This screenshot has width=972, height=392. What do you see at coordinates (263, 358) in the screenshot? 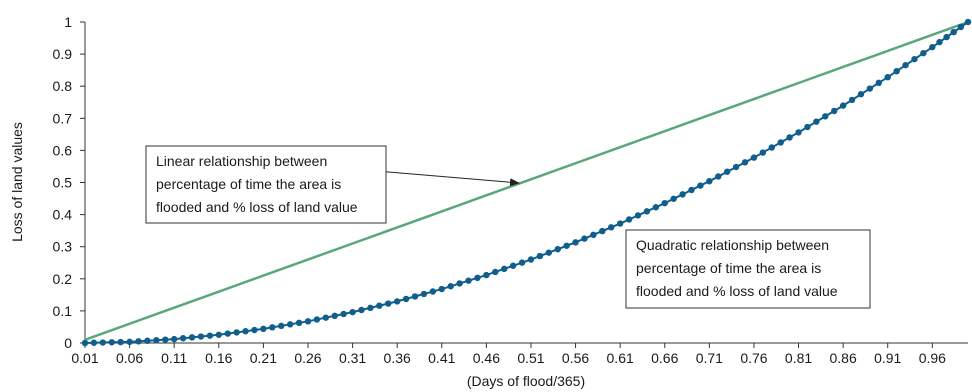
I see `x-tick-label: 0.21` at bounding box center [263, 358].